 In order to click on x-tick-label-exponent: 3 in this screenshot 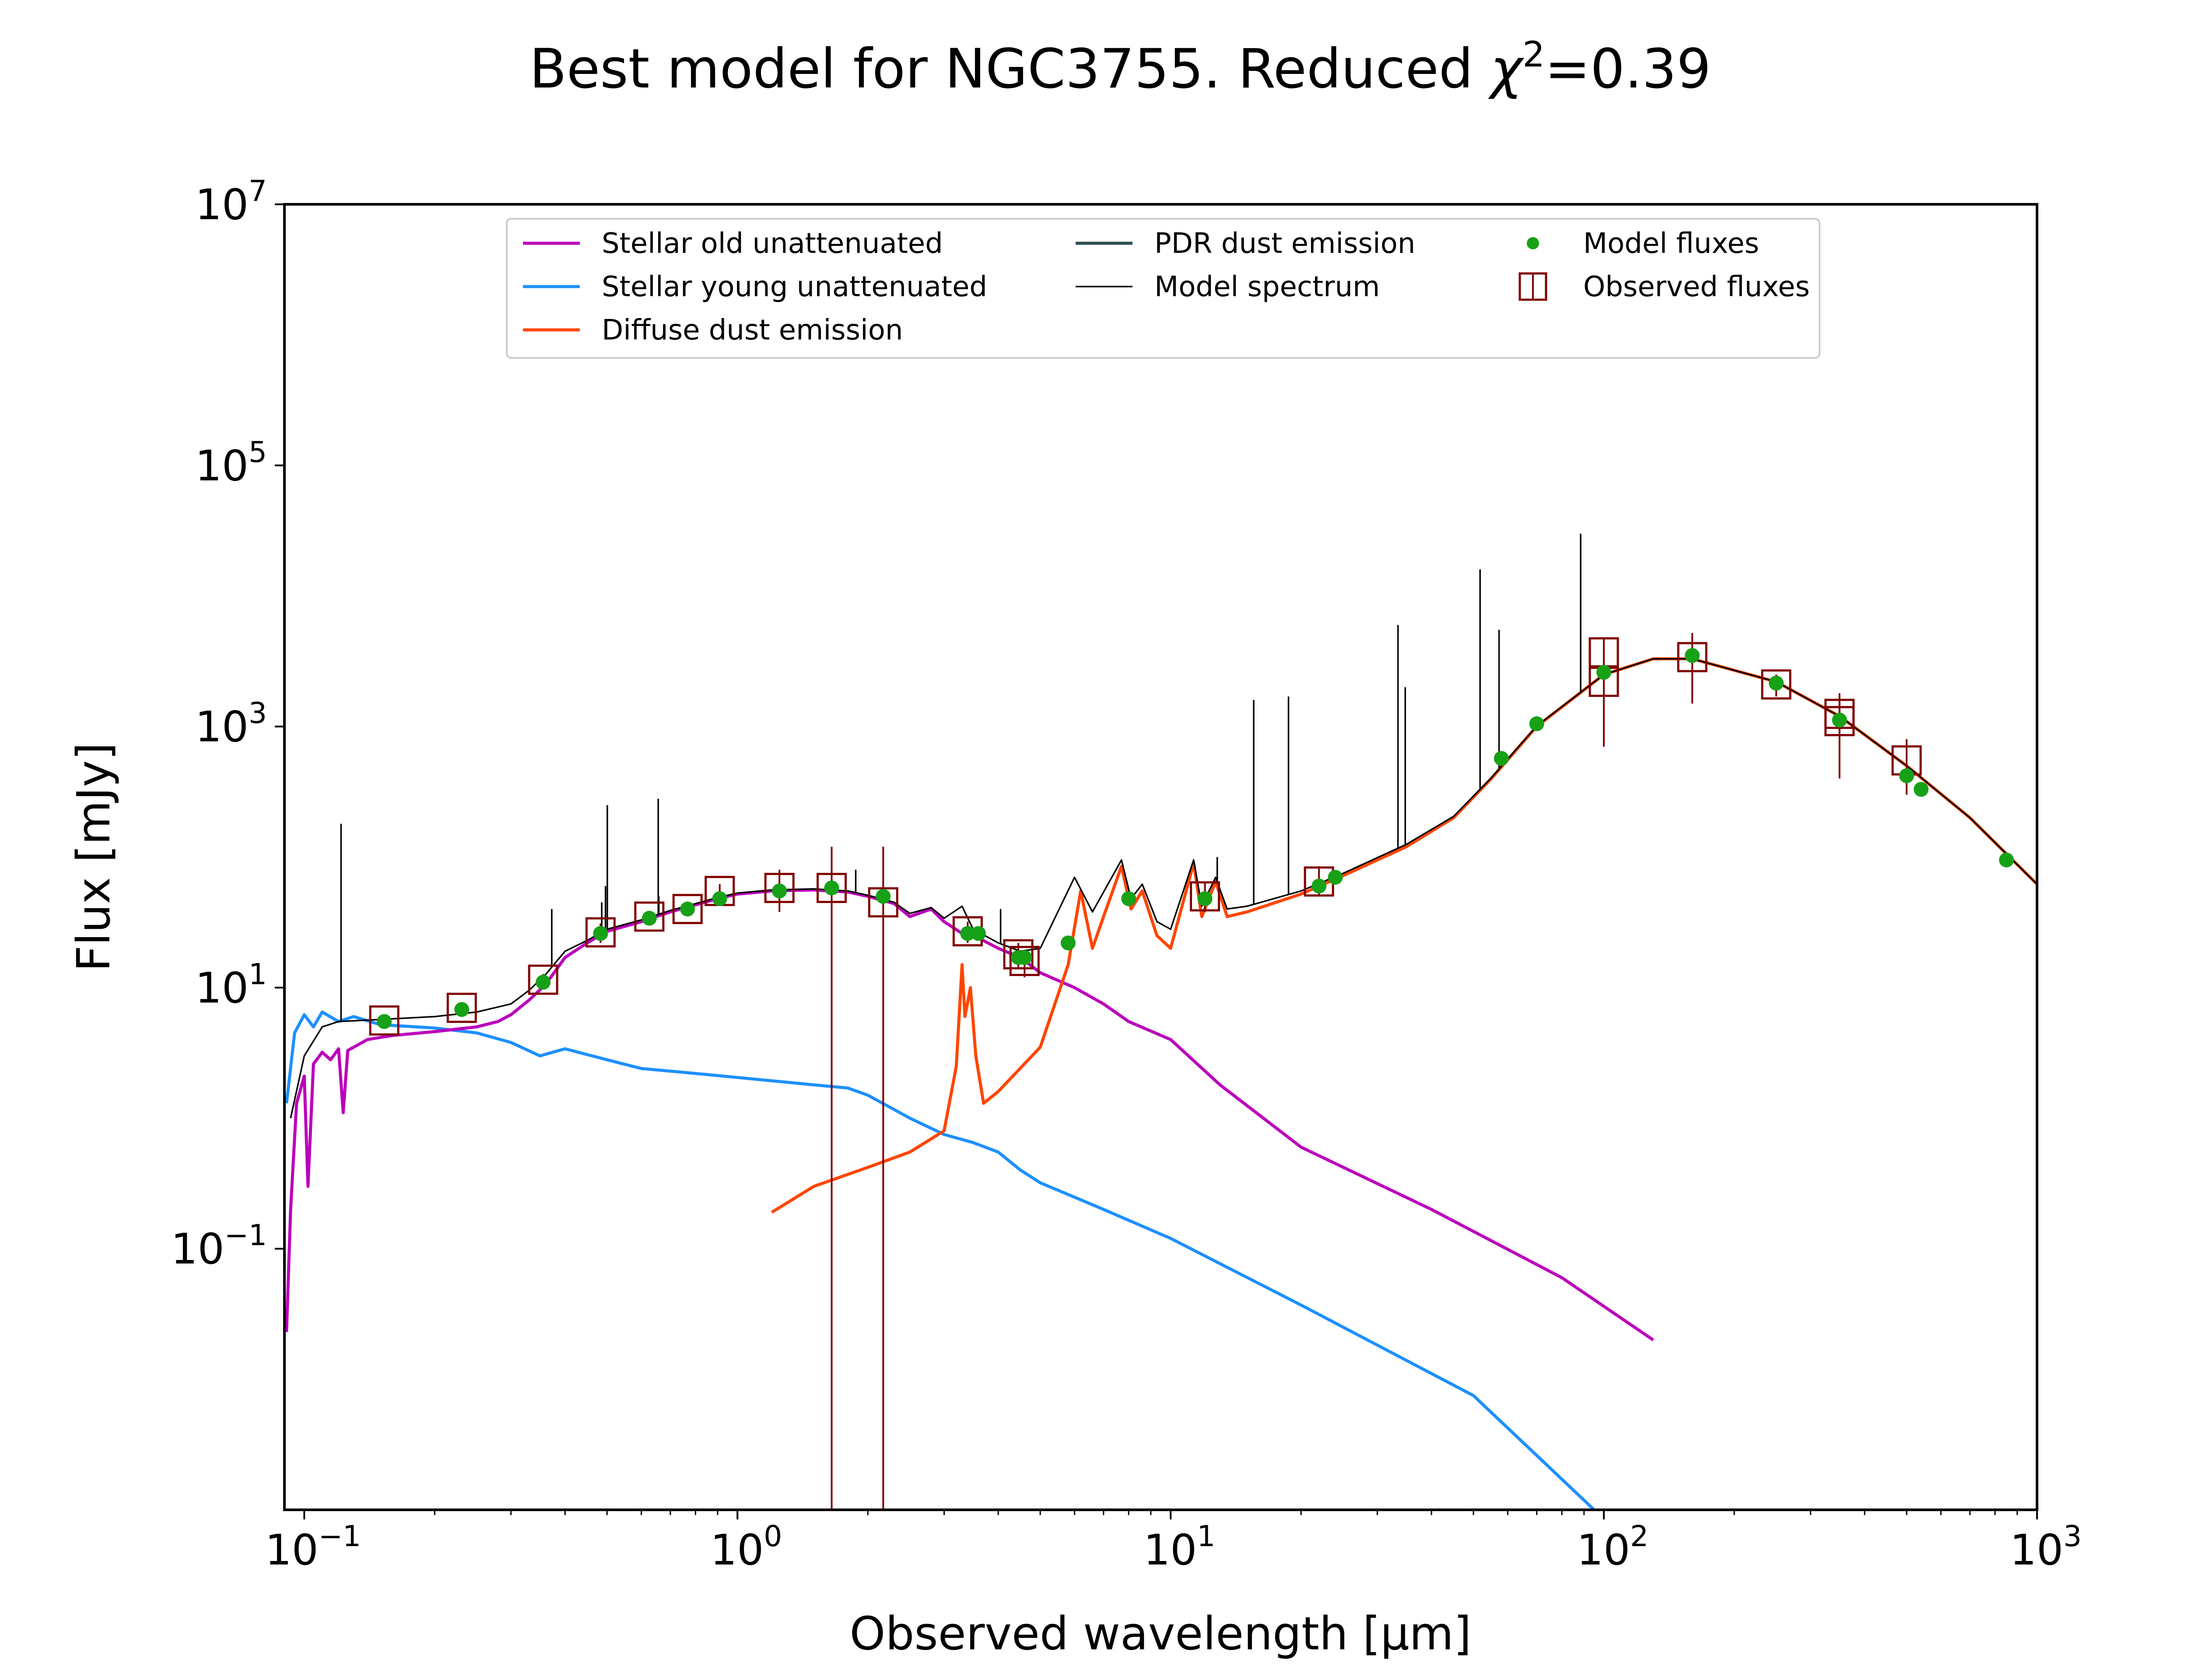, I will do `click(2072, 1536)`.